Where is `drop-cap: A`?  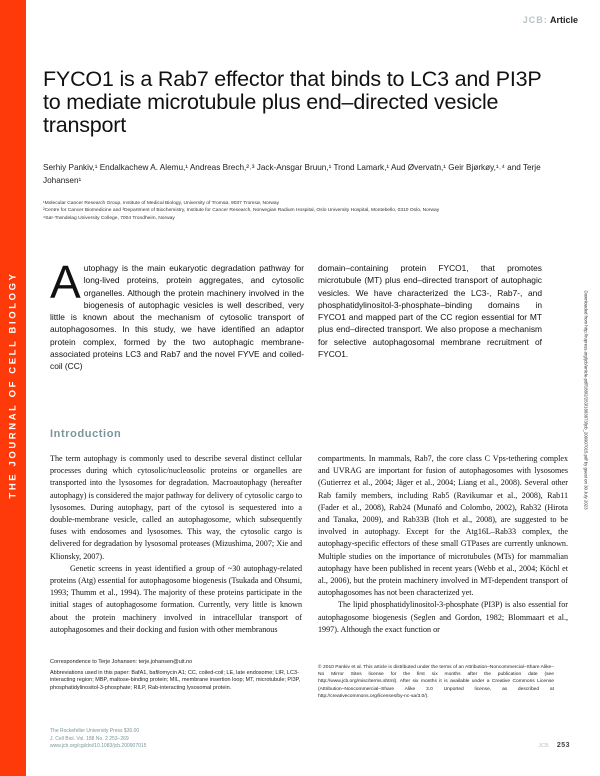 drop-cap: A is located at coordinates (65, 282).